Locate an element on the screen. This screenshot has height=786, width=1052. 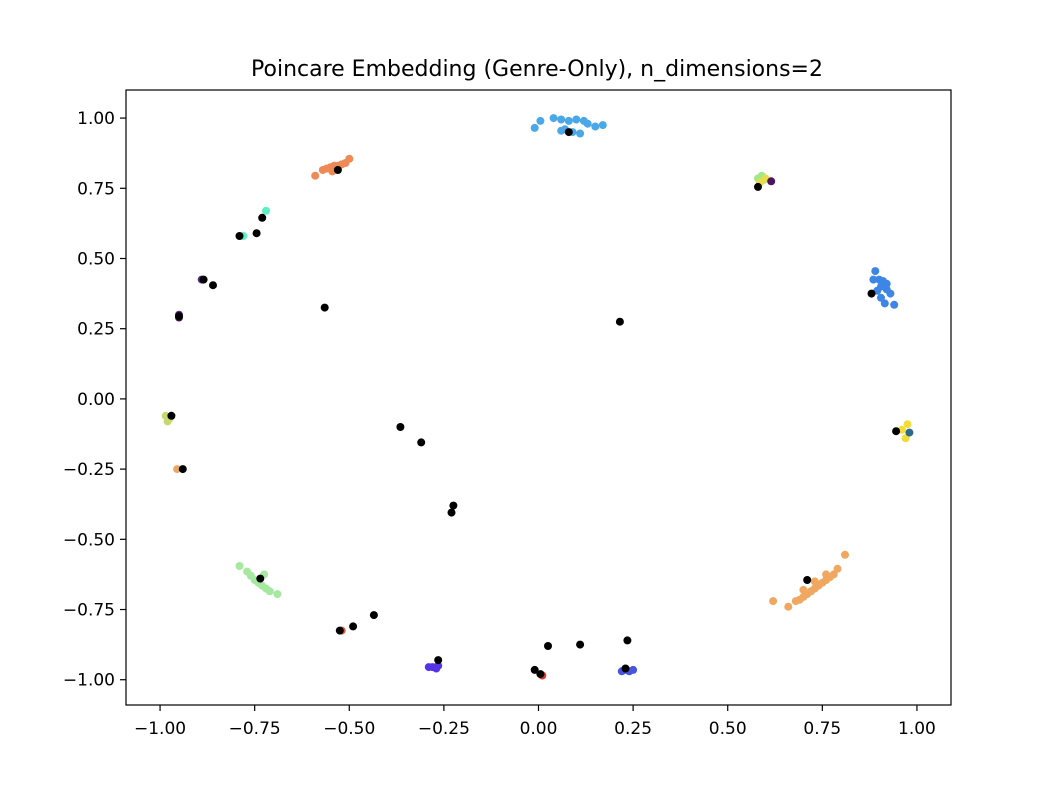
y-tick-label: 0.25 is located at coordinates (96, 330).